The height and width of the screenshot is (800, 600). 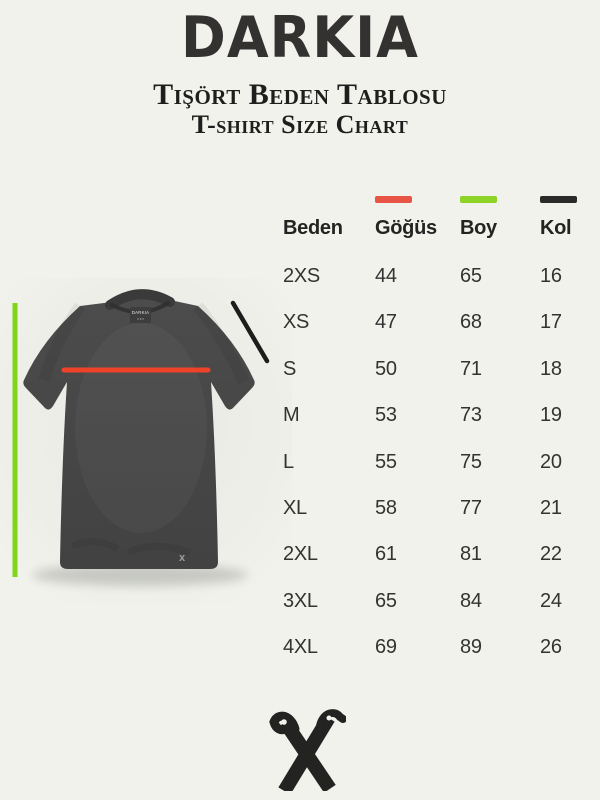 I want to click on measurement-value: 26, so click(x=551, y=647).